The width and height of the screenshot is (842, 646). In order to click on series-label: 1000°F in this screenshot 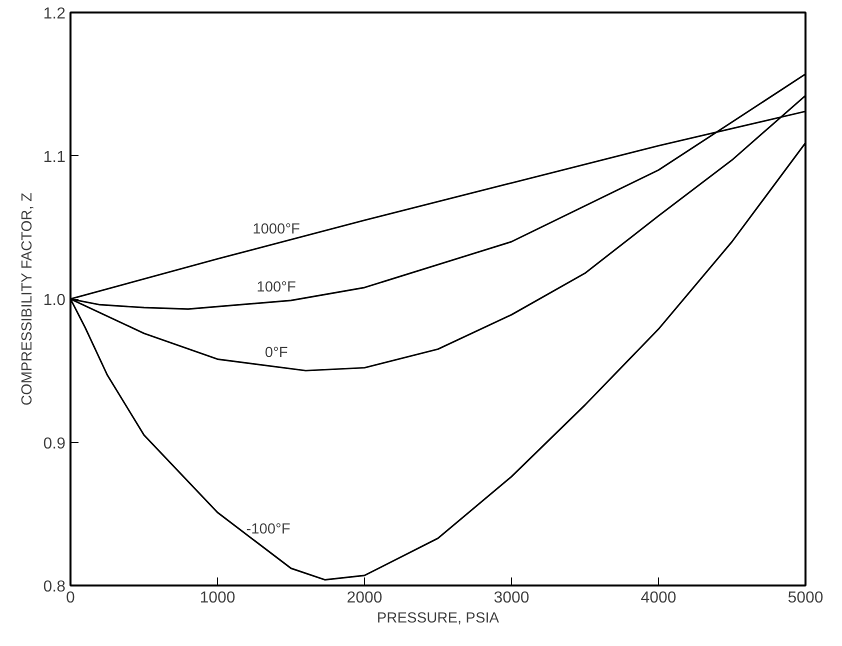, I will do `click(276, 229)`.